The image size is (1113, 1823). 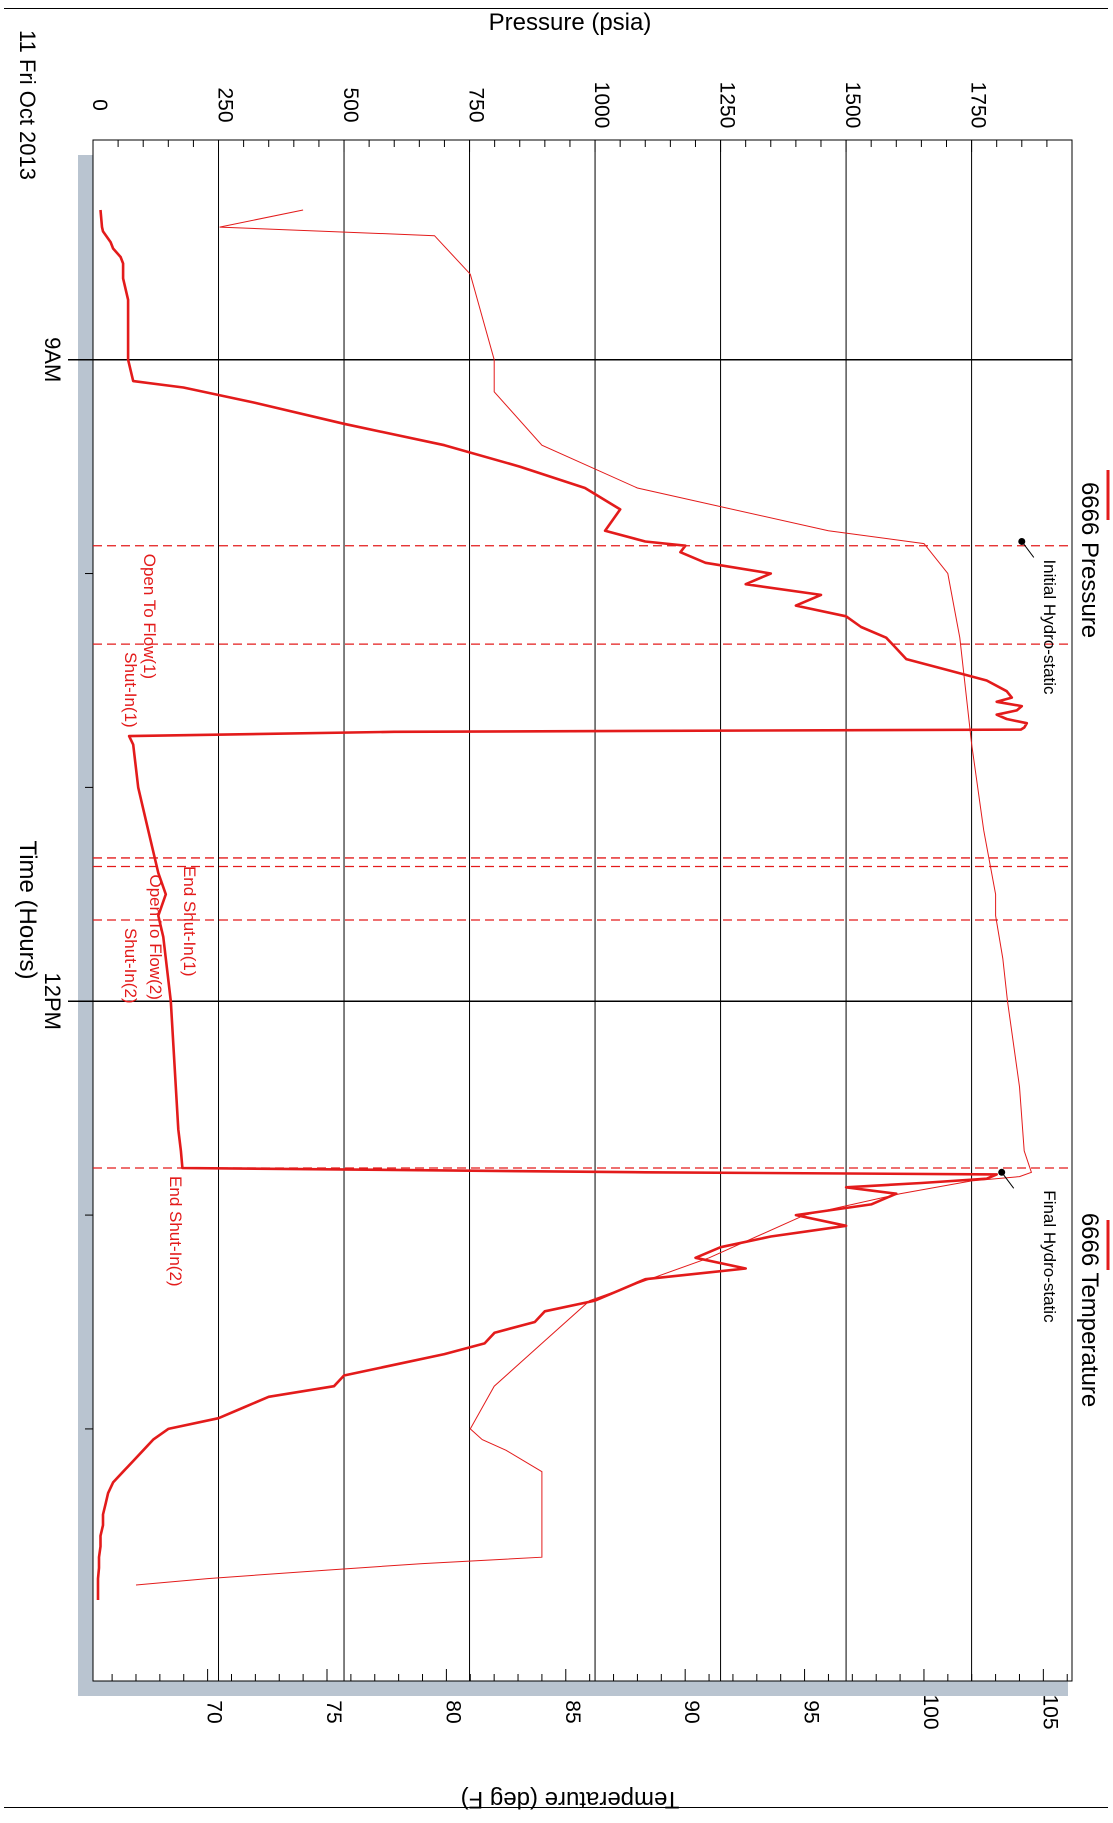 I want to click on temperature-tick-label: 95, so click(x=811, y=1711).